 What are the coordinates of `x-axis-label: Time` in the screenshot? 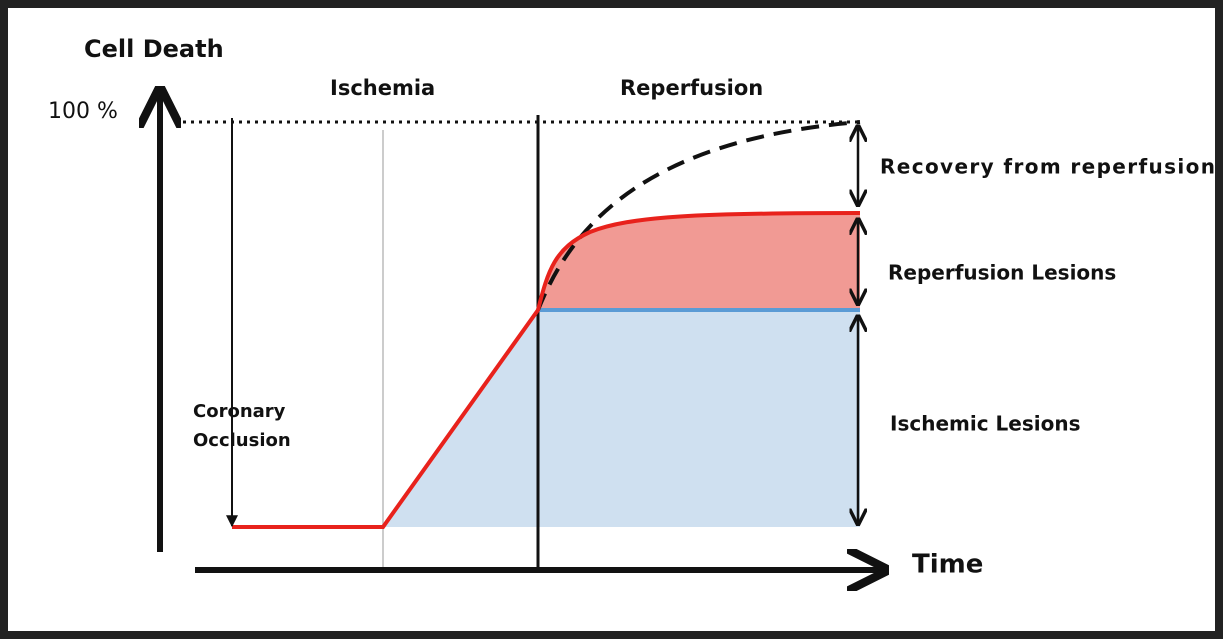 It's located at (947, 565).